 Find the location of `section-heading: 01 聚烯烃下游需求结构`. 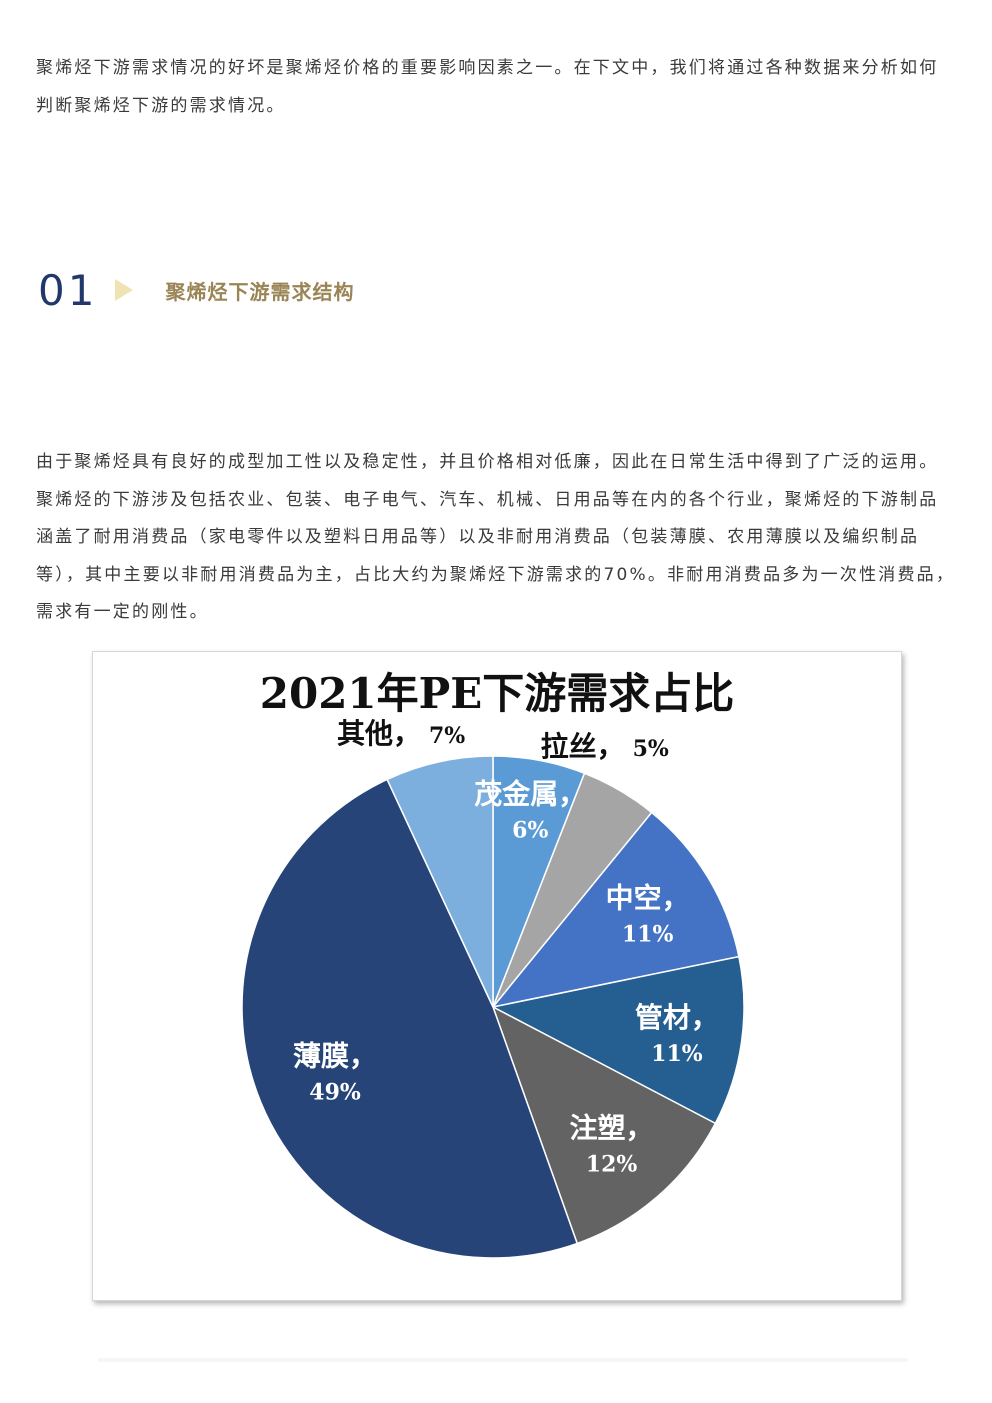

section-heading: 01 聚烯烃下游需求结构 is located at coordinates (196, 290).